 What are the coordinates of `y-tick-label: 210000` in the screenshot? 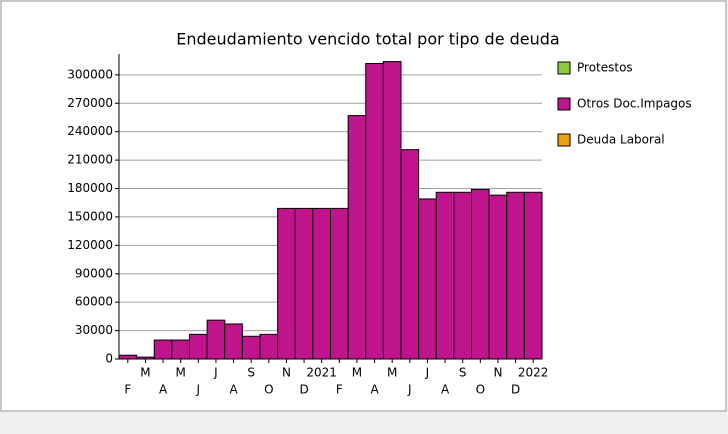 It's located at (90, 160).